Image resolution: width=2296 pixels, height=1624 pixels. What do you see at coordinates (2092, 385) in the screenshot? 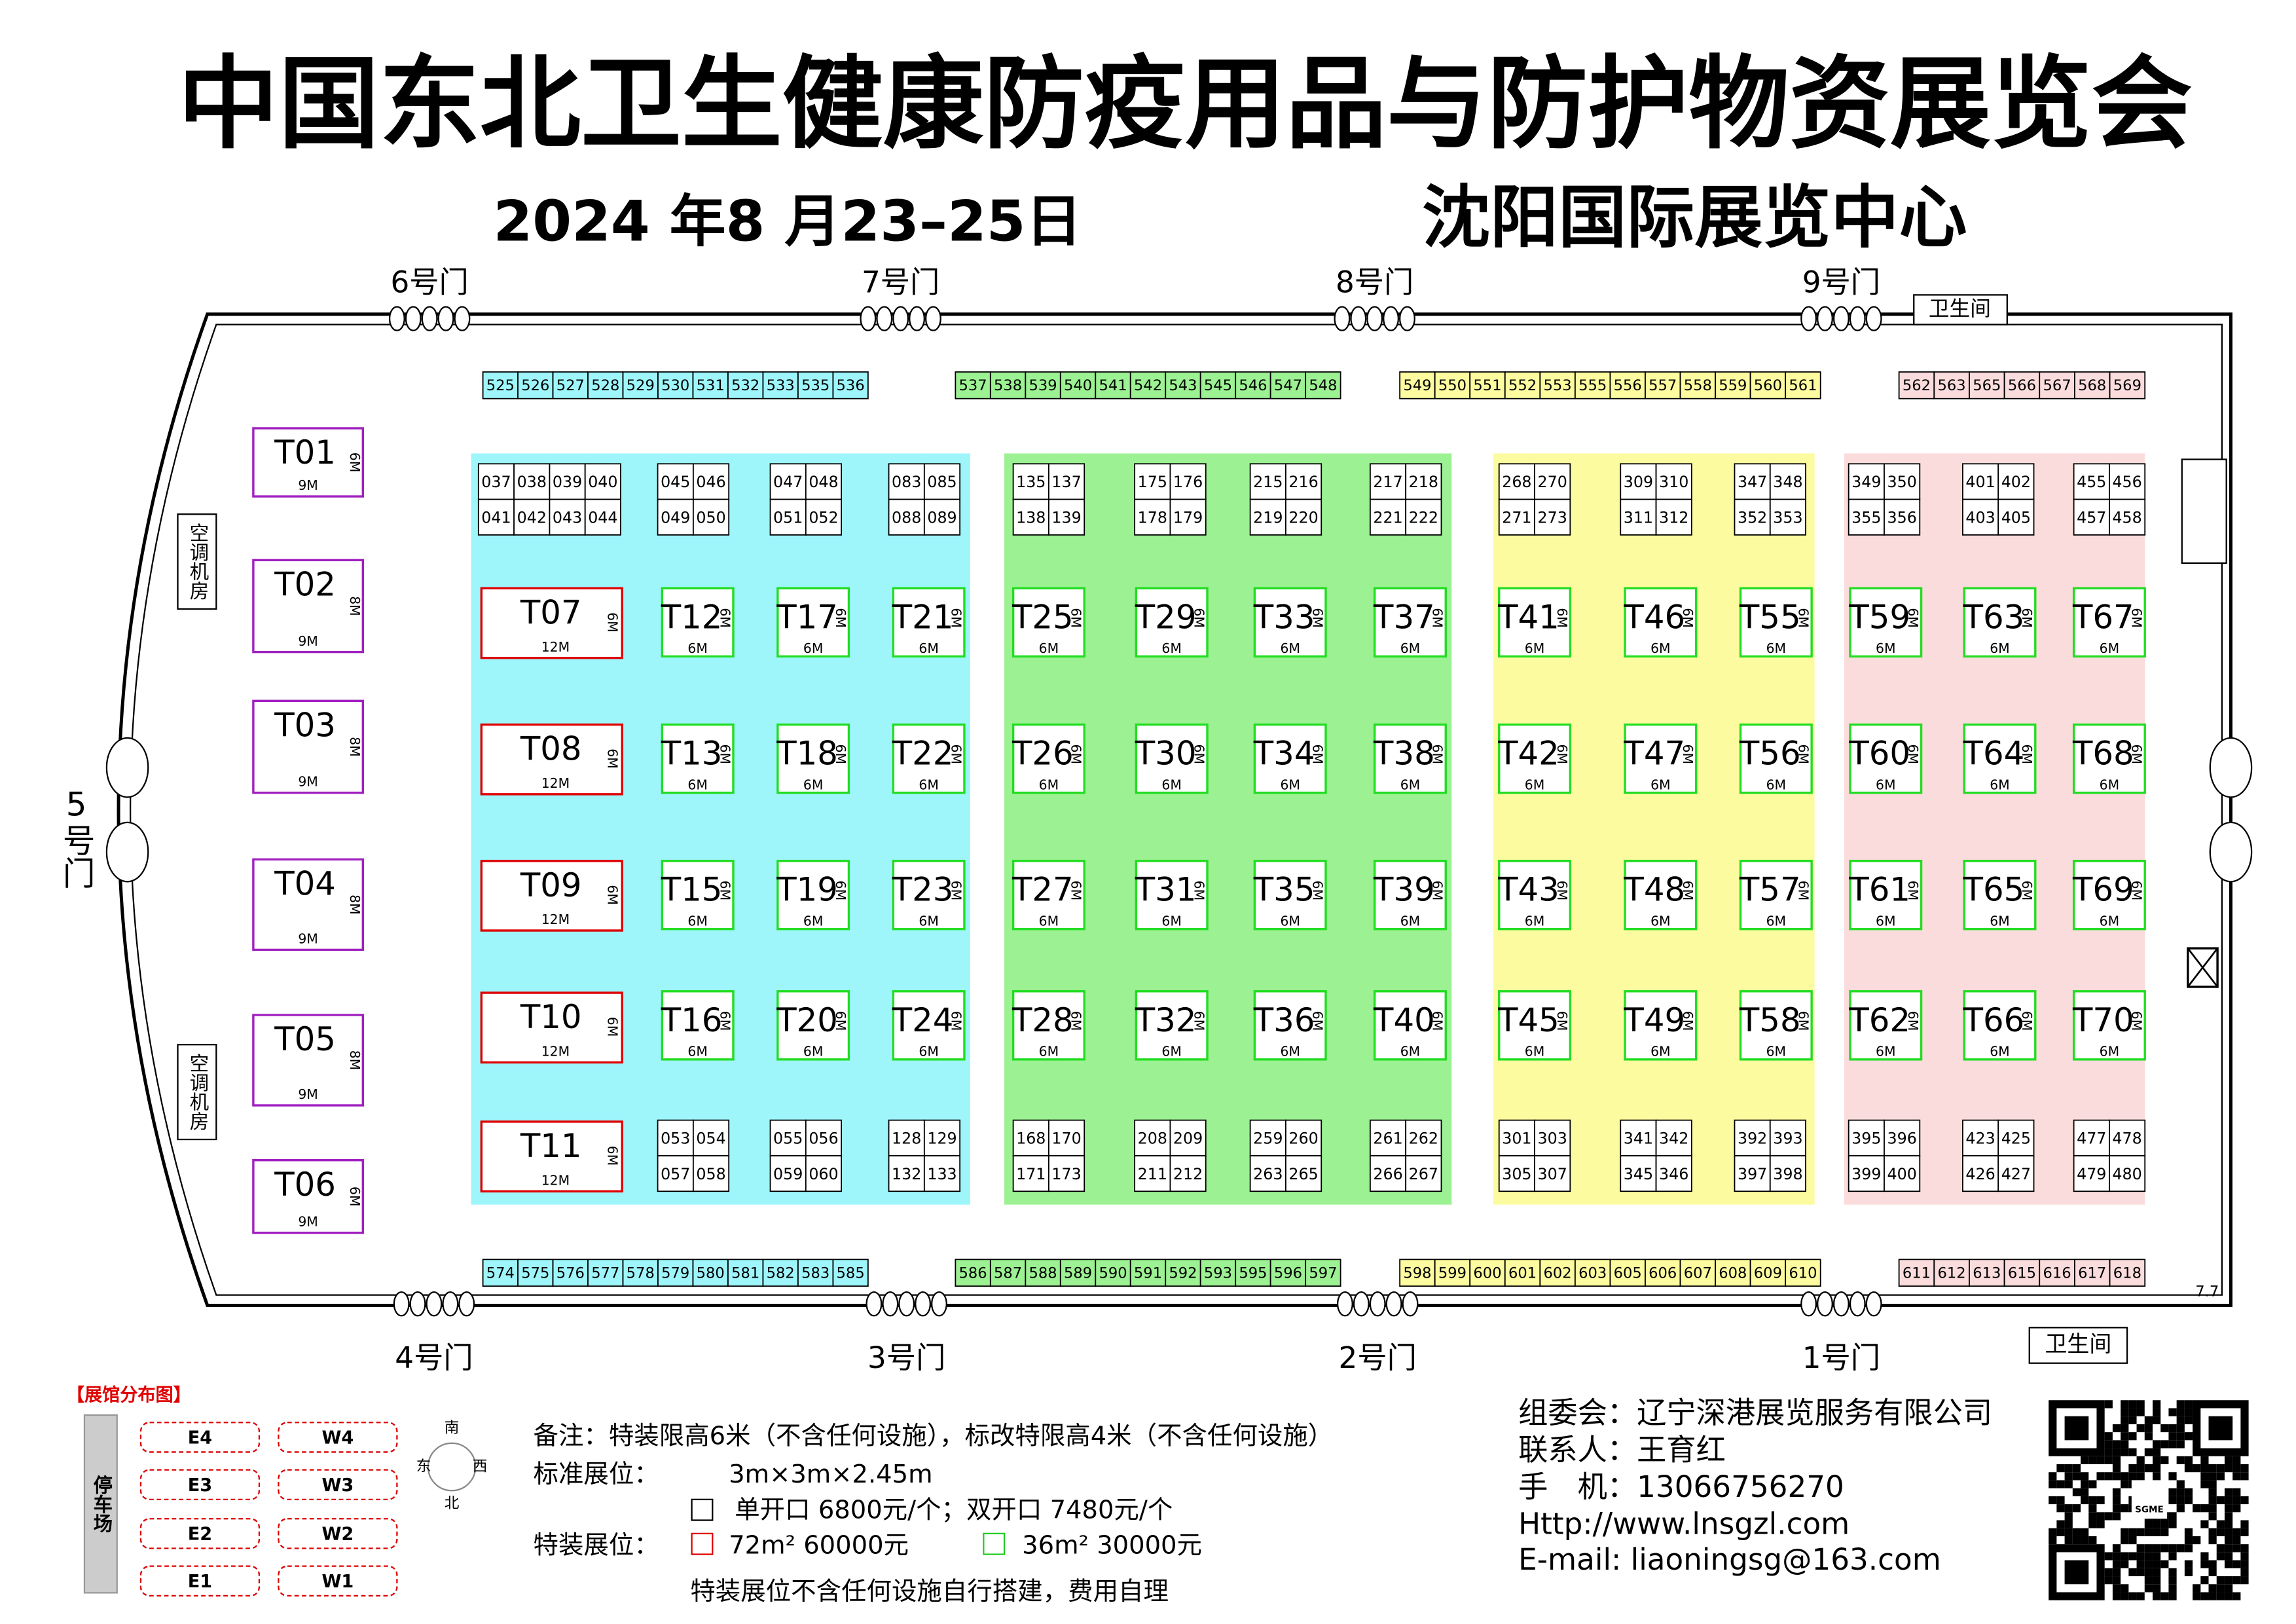
I see `booth-number: 568` at bounding box center [2092, 385].